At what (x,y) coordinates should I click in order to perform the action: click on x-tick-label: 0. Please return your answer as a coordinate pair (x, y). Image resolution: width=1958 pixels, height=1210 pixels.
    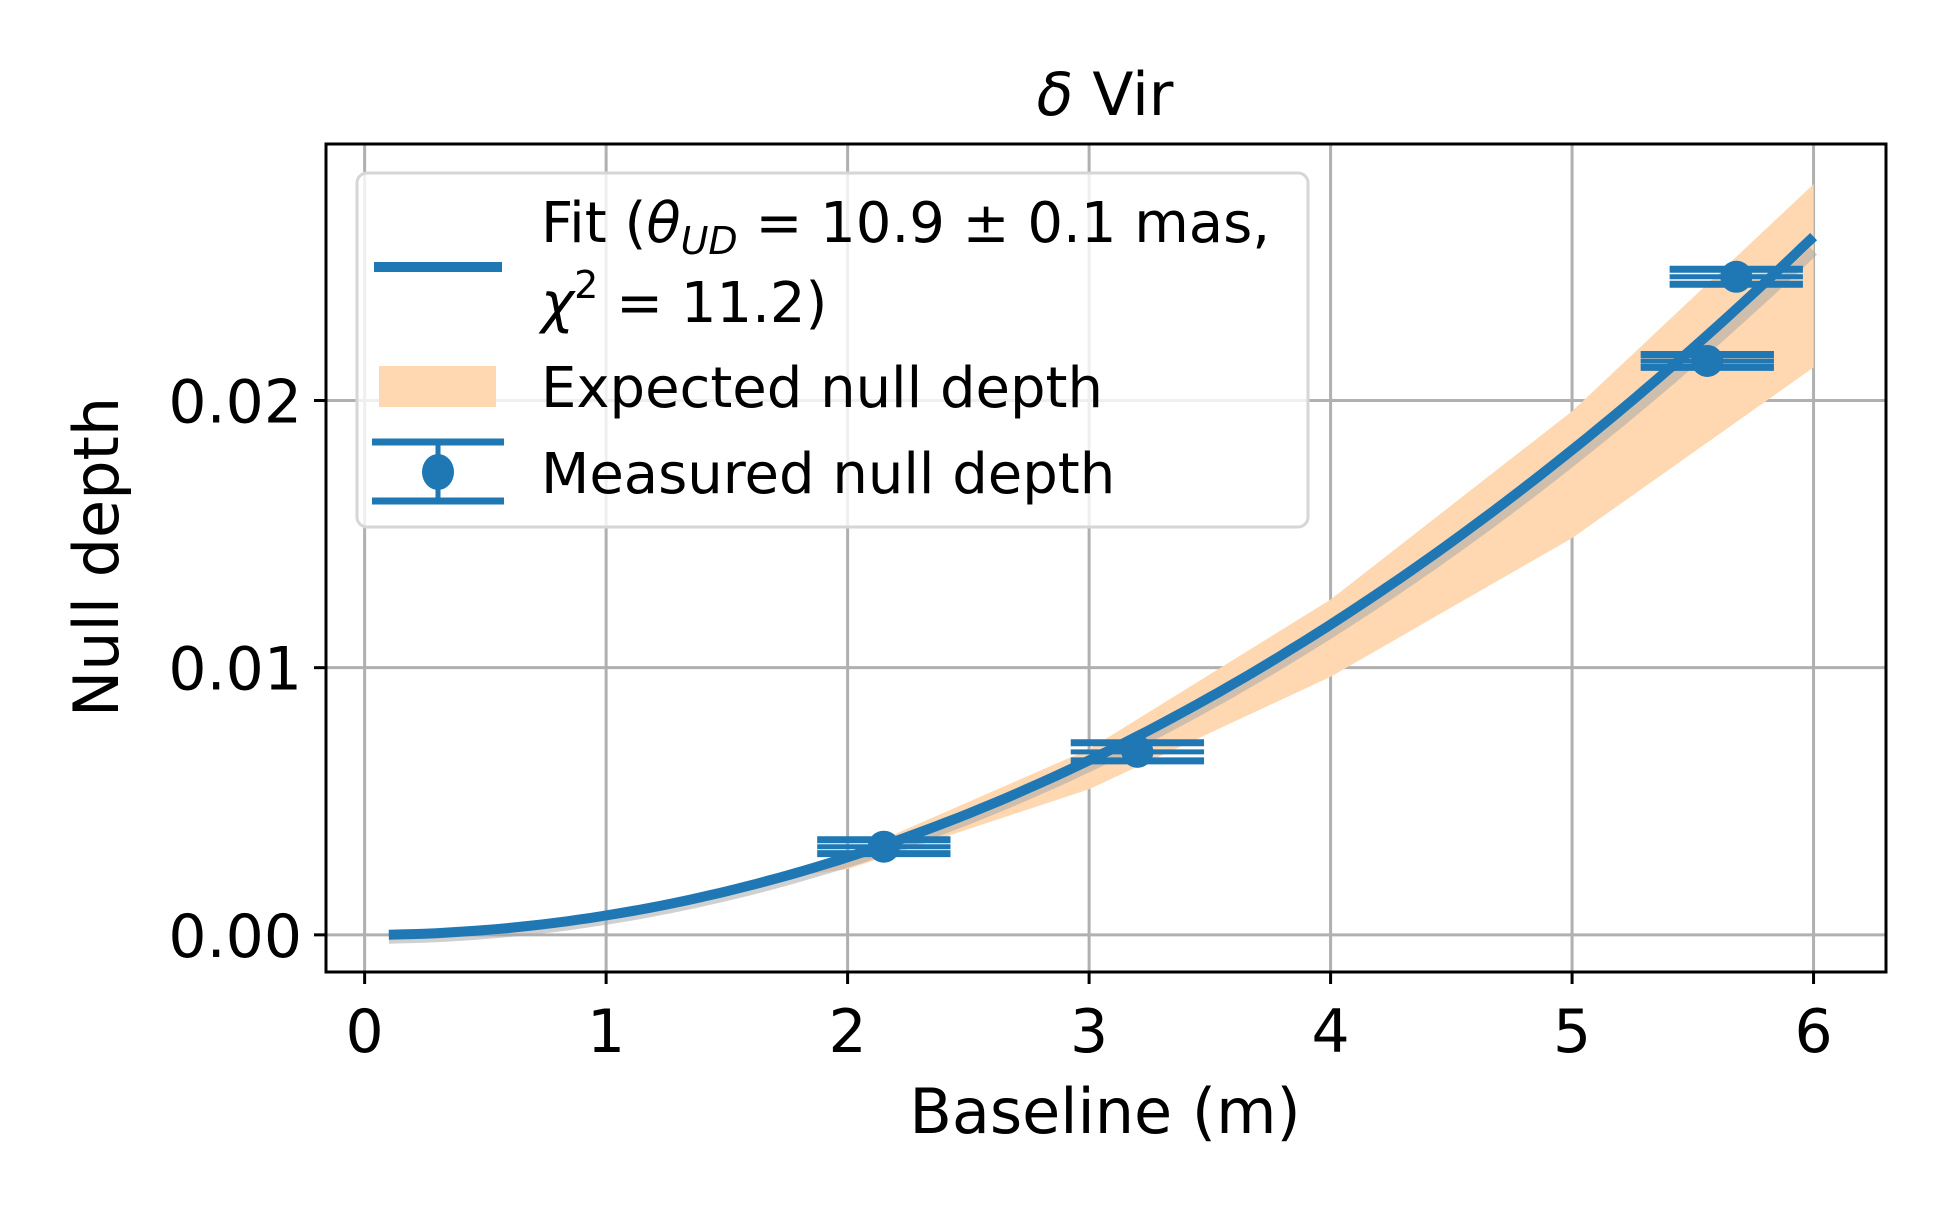
    Looking at the image, I should click on (365, 1032).